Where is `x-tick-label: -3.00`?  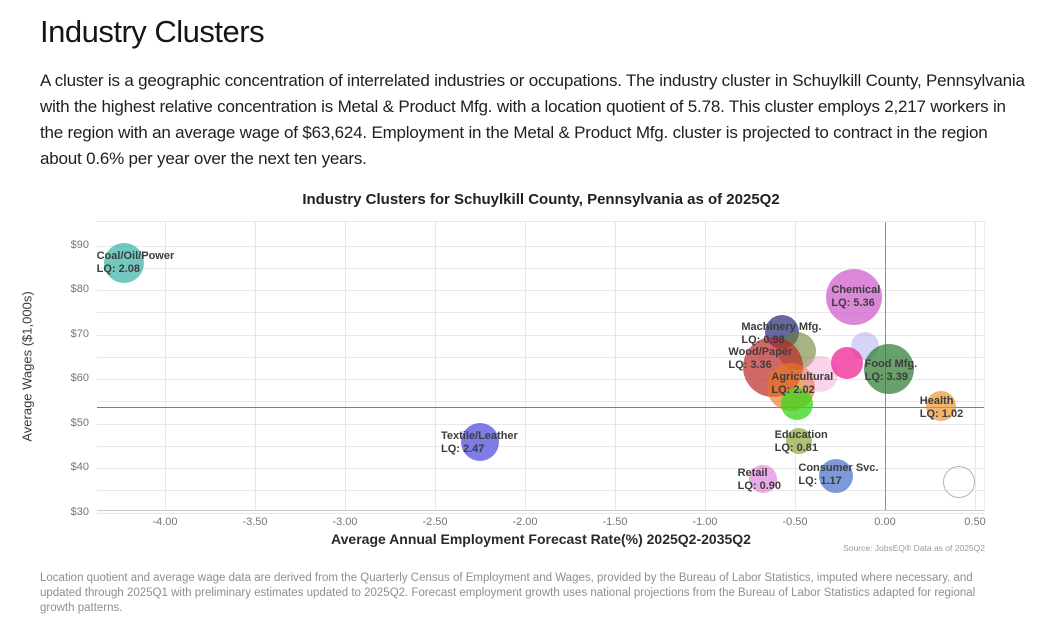
x-tick-label: -3.00 is located at coordinates (345, 522).